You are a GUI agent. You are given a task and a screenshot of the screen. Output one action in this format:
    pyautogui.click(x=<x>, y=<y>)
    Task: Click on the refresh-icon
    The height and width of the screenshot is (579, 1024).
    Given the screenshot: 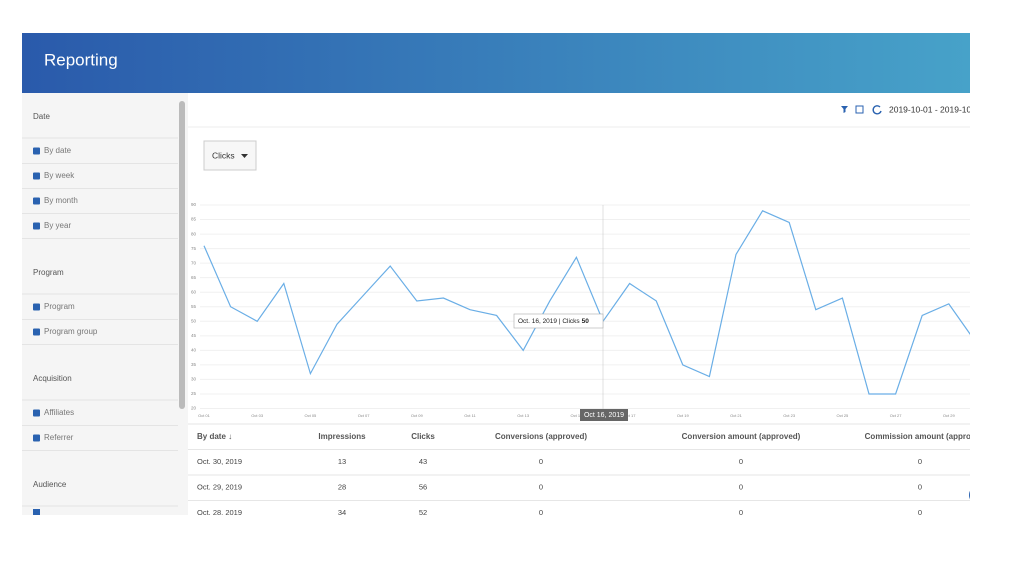 What is the action you would take?
    pyautogui.click(x=877, y=110)
    